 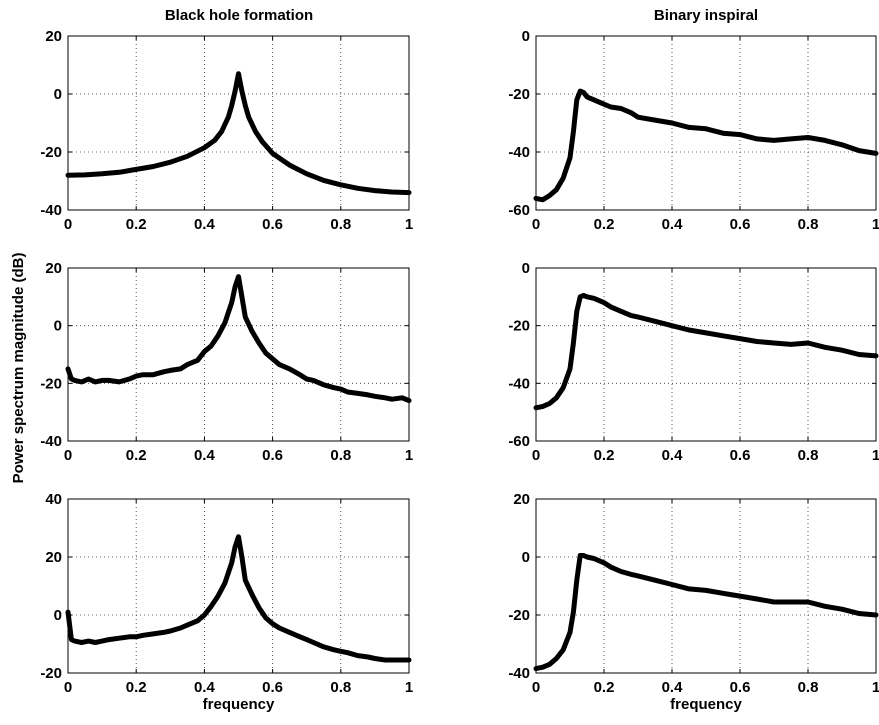 What do you see at coordinates (53, 499) in the screenshot?
I see `y-tick-label: 40` at bounding box center [53, 499].